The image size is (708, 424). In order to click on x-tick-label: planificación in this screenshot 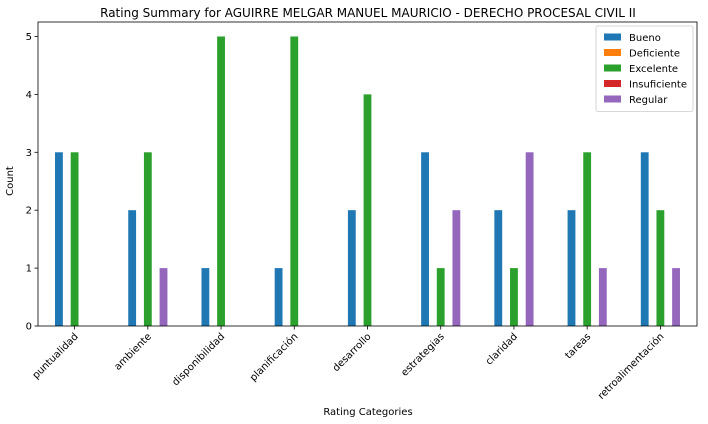, I will do `click(273, 357)`.